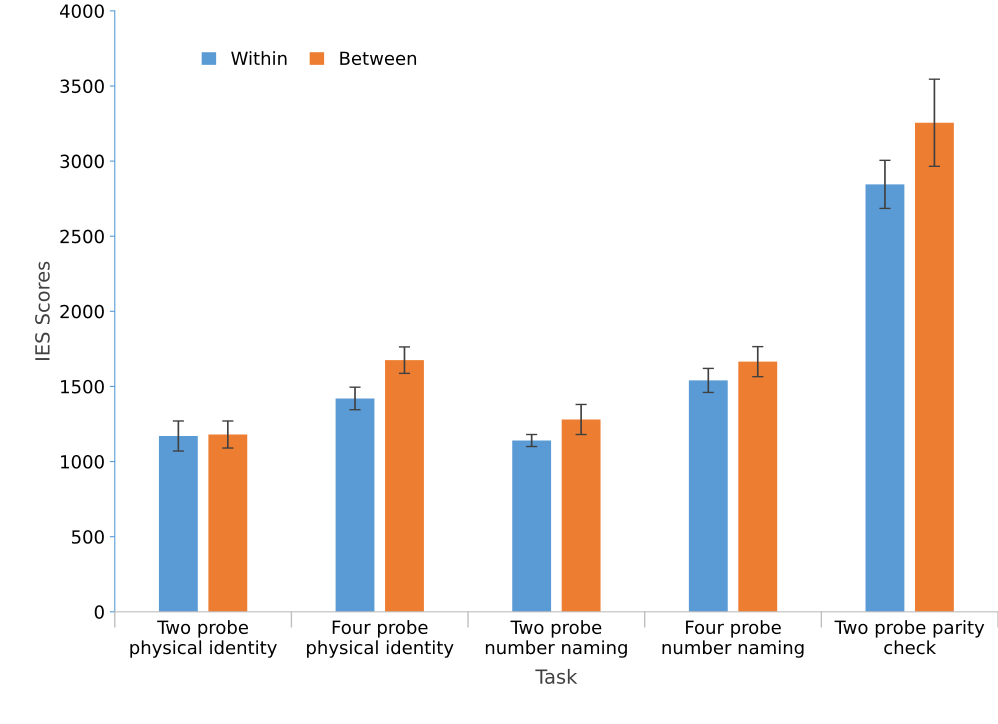 Image resolution: width=998 pixels, height=724 pixels. What do you see at coordinates (88, 537) in the screenshot?
I see `y-tick-label: 500` at bounding box center [88, 537].